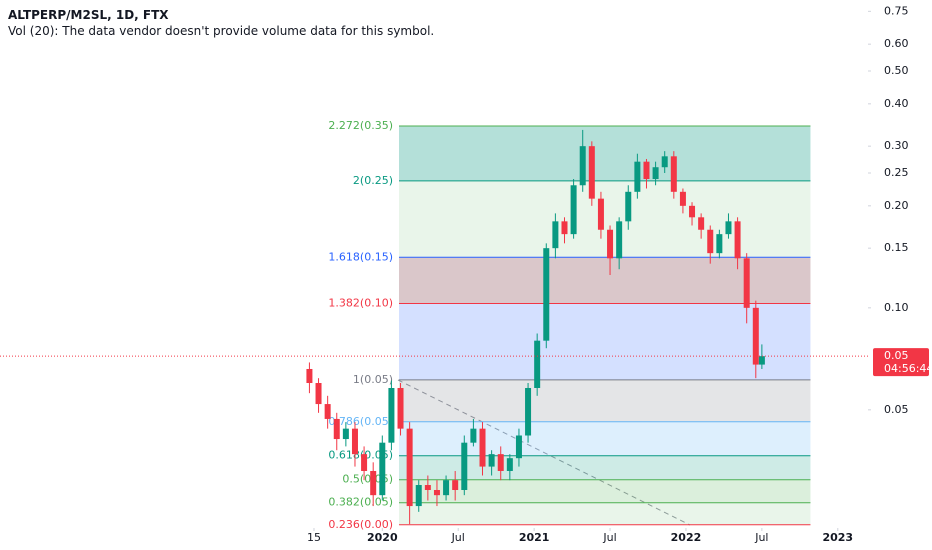 This screenshot has width=932, height=550. Describe the element at coordinates (837, 537) in the screenshot. I see `x-tick-label: 2023` at that location.